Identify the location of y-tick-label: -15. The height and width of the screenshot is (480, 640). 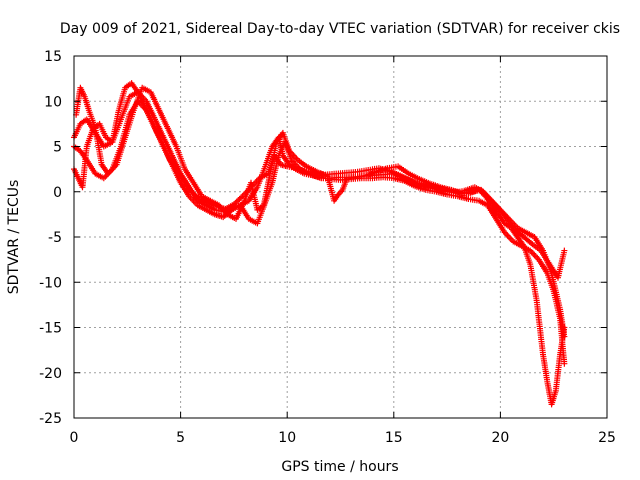
(50, 329).